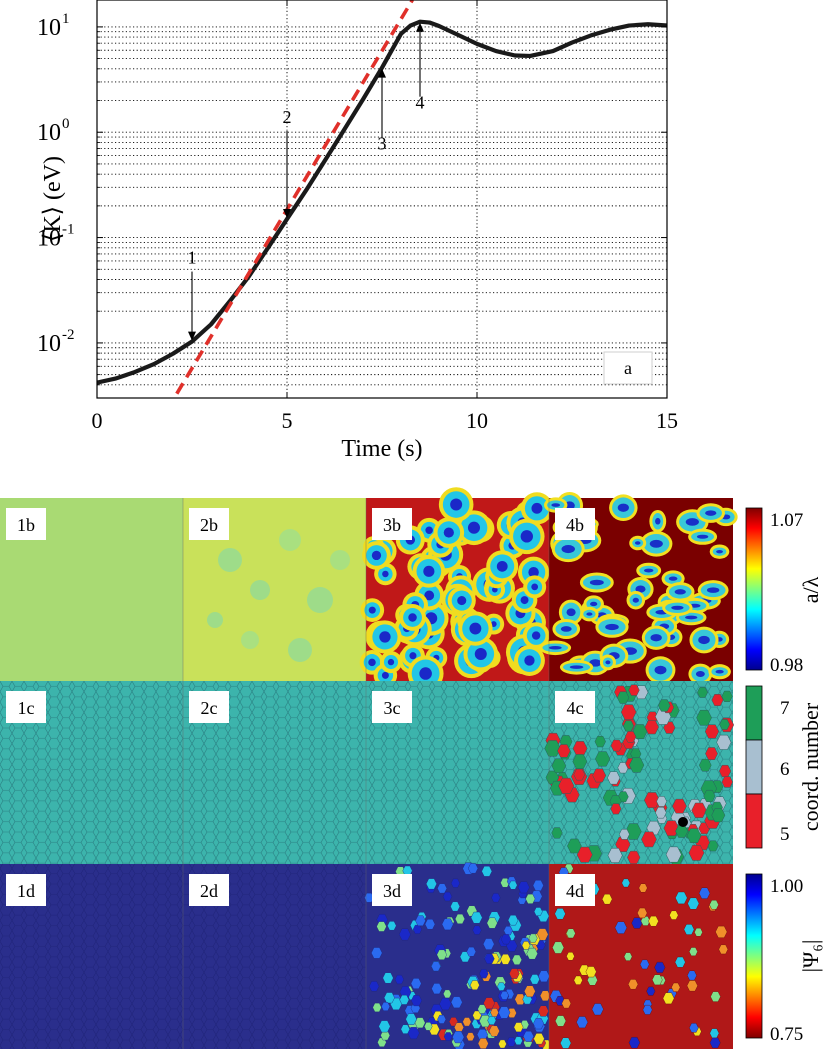 The width and height of the screenshot is (830, 1049). I want to click on panel-label-1c: 1c, so click(26, 707).